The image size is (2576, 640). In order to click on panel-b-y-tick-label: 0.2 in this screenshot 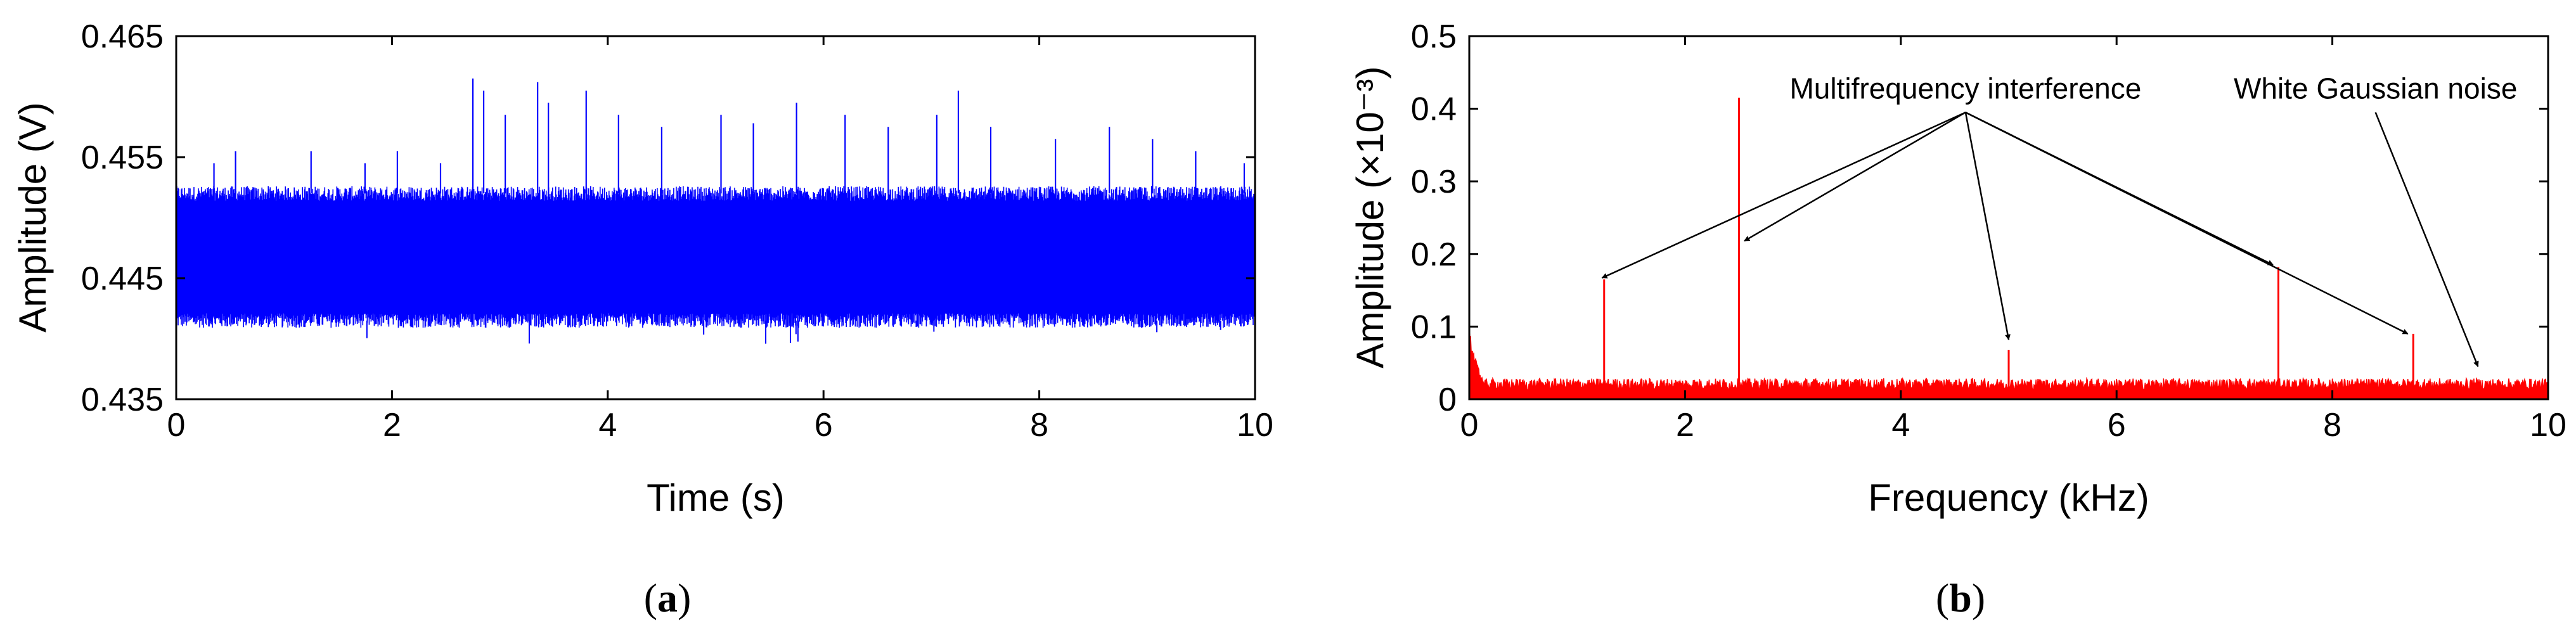, I will do `click(1434, 254)`.